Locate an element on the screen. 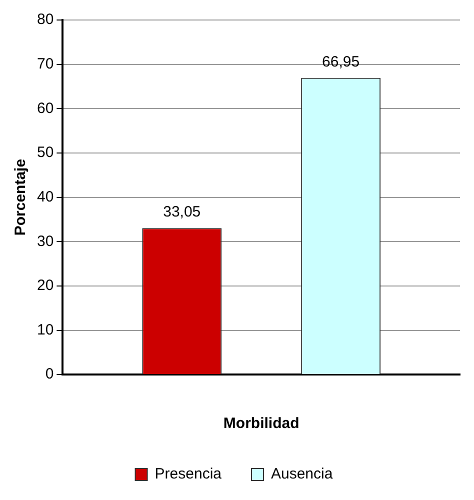 This screenshot has height=500, width=474. y-tick-label: 40 is located at coordinates (45, 197).